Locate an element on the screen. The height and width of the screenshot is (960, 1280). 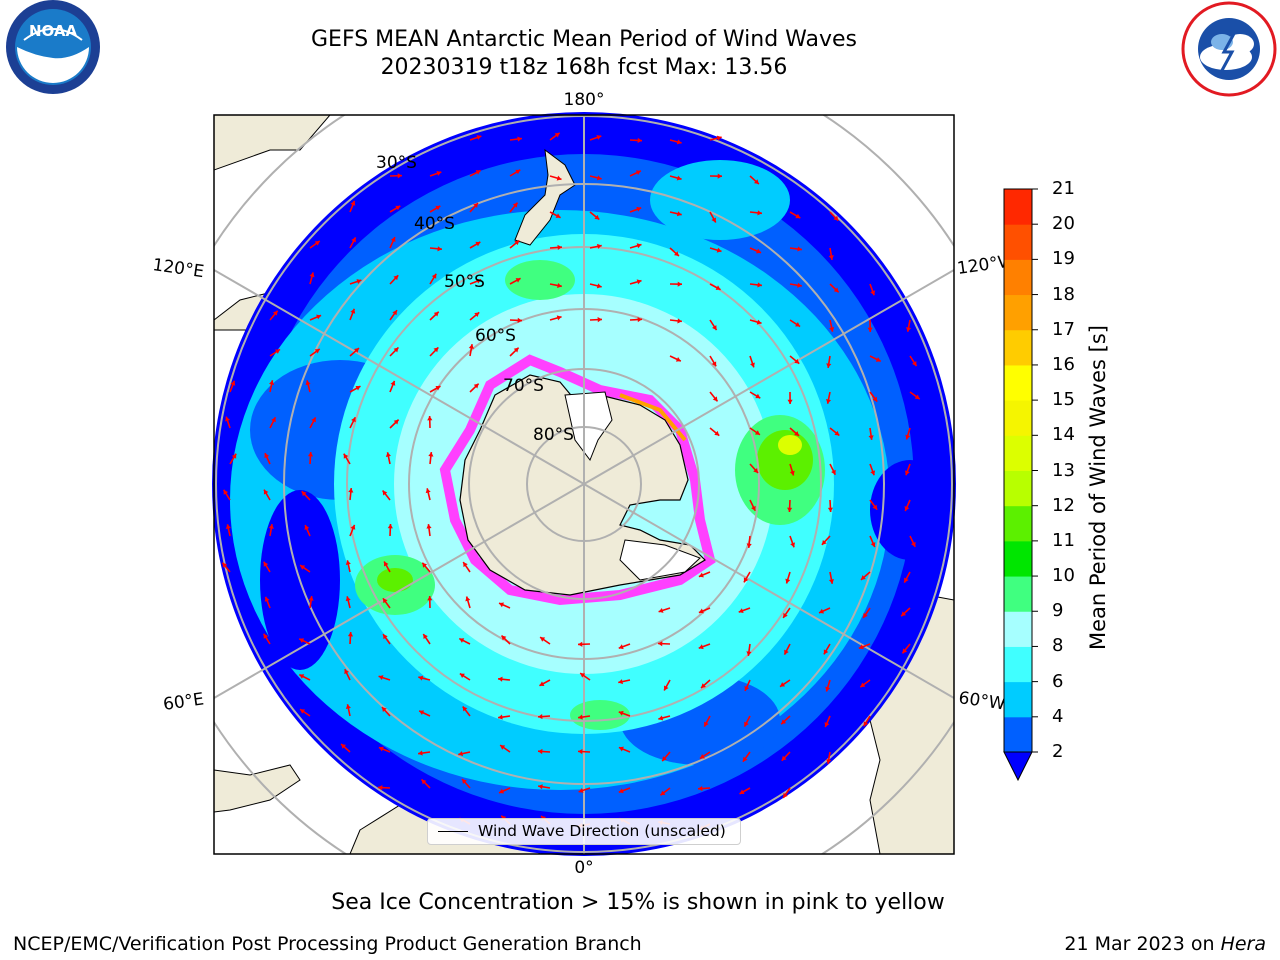
map-subtitle: 20230319 t18z 168h fcst Max: 13.56 is located at coordinates (584, 67).